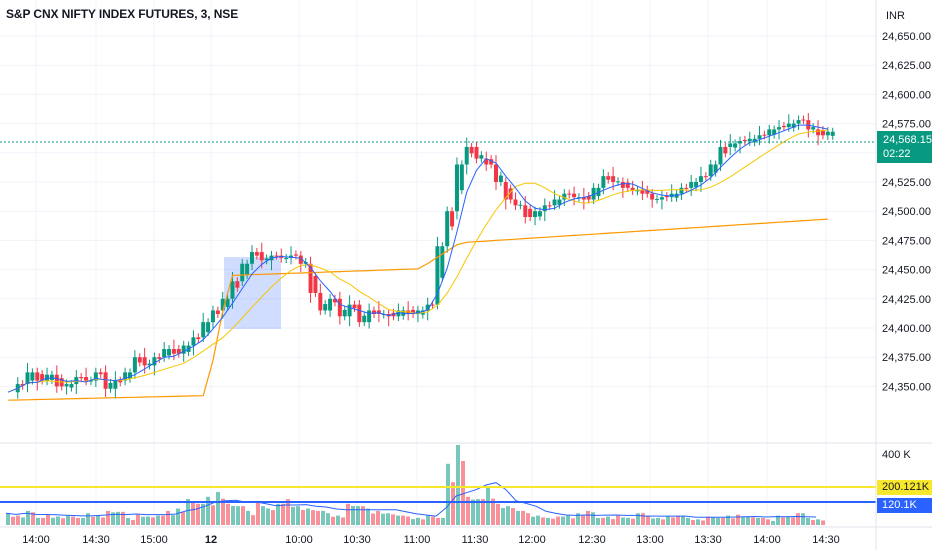  Describe the element at coordinates (96, 540) in the screenshot. I see `time-tick-label: 14:30` at that location.